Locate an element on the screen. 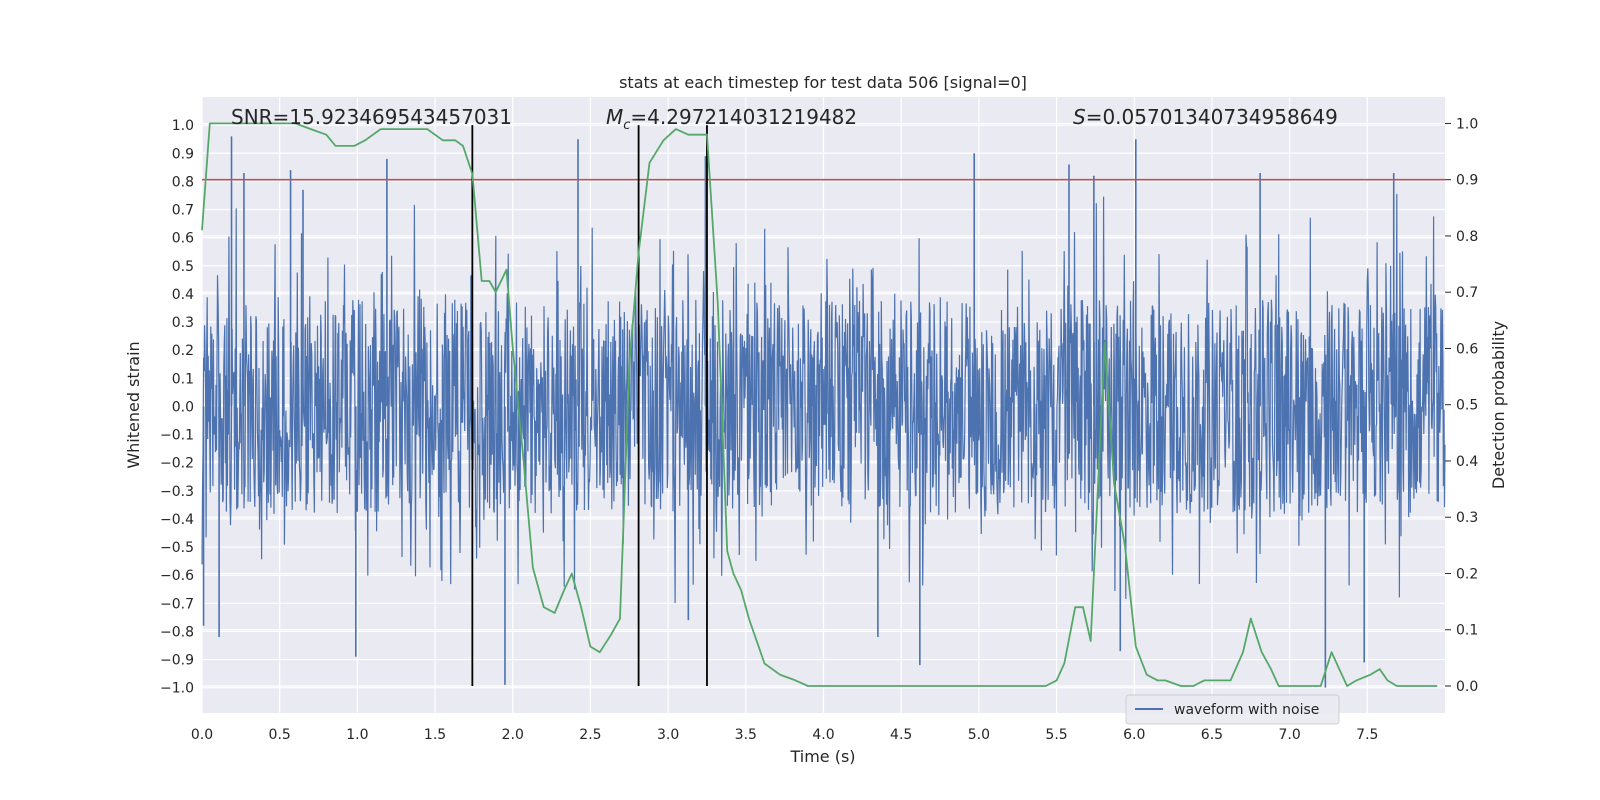 This screenshot has width=1600, height=800. x-tick-label: 1.0 is located at coordinates (357, 735).